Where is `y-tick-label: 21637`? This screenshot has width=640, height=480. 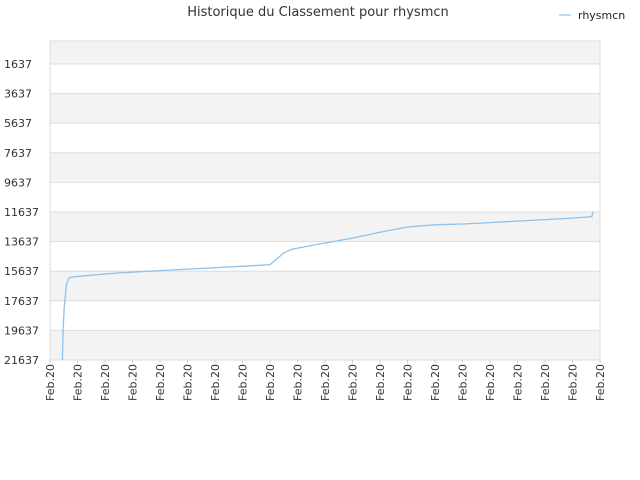 y-tick-label: 21637 is located at coordinates (21, 360).